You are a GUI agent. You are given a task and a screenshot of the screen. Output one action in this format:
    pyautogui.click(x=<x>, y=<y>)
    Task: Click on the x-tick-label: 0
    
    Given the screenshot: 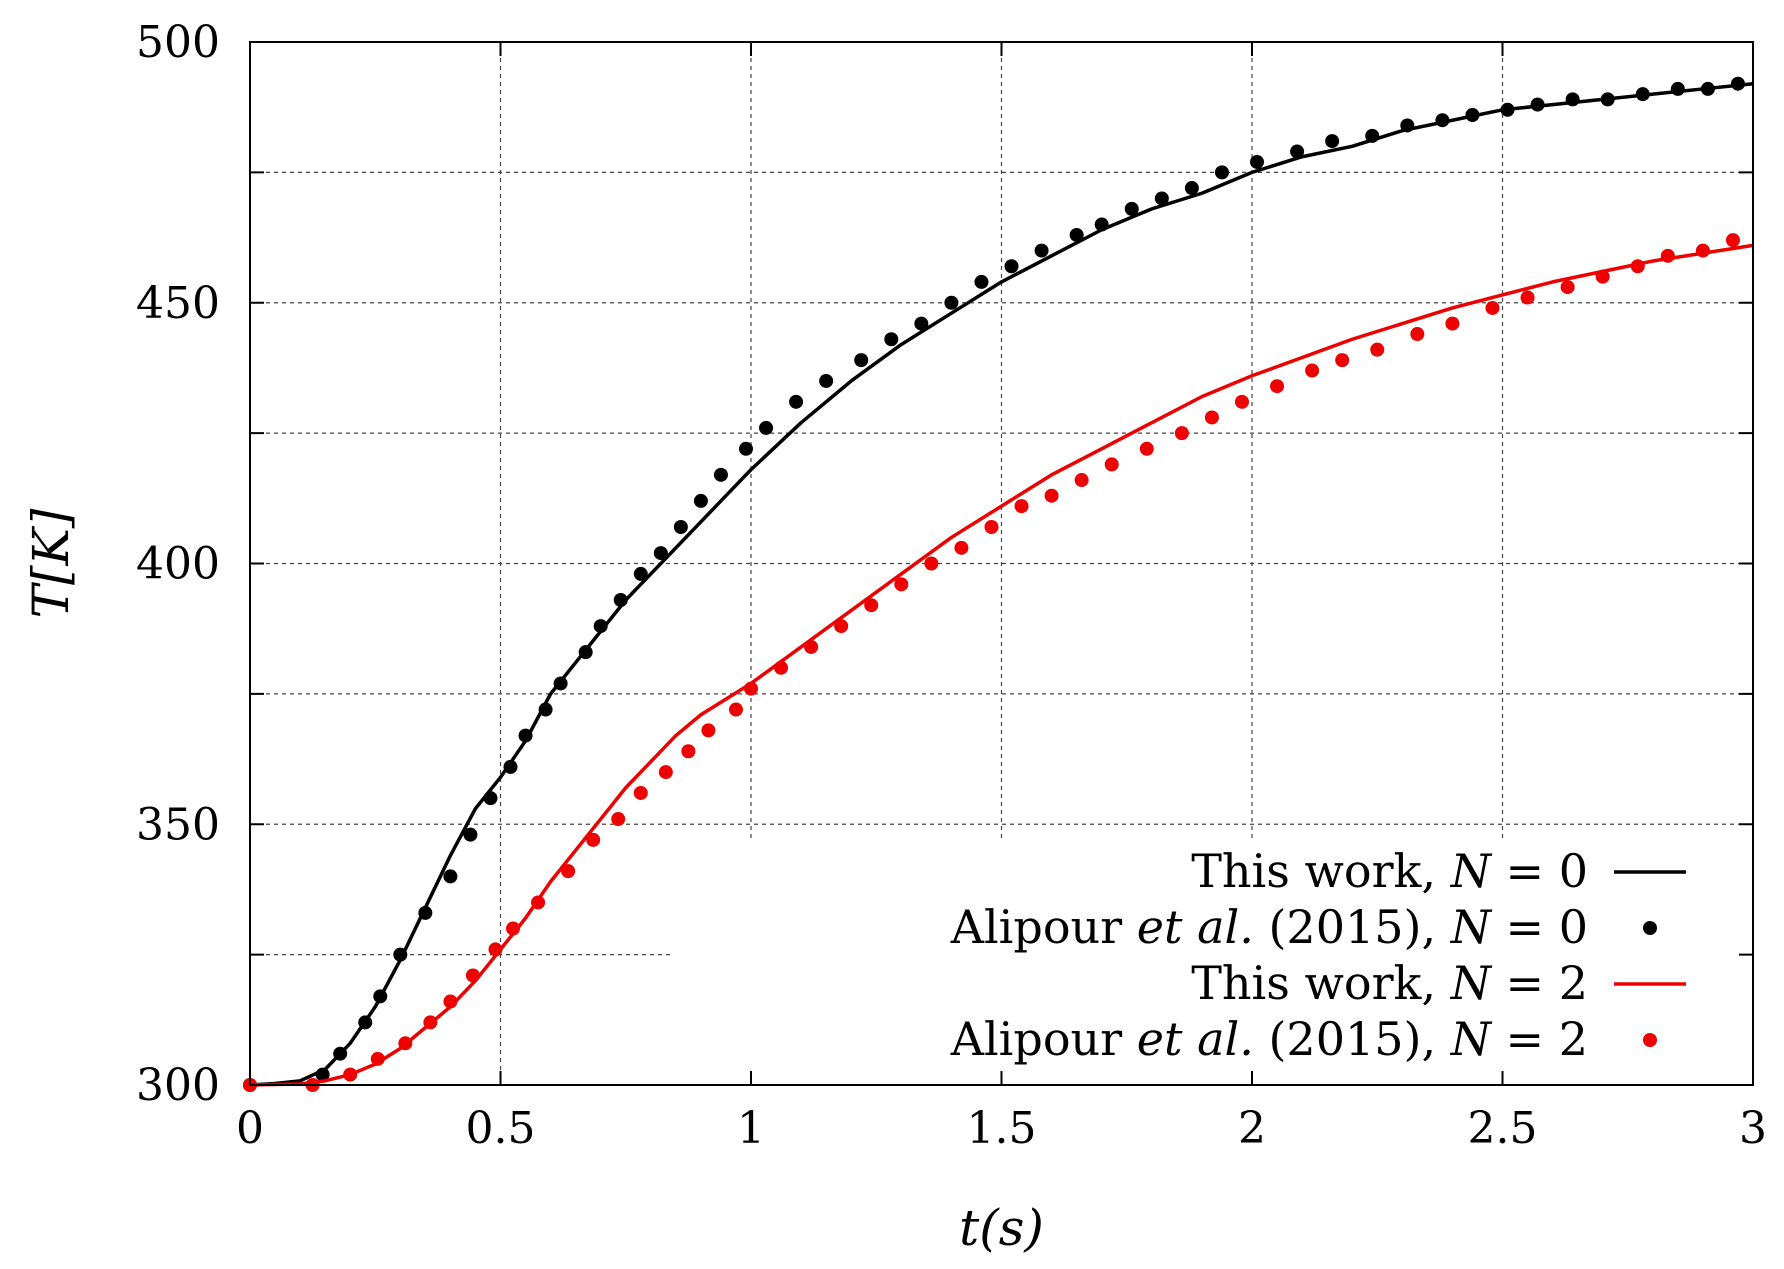 What is the action you would take?
    pyautogui.click(x=250, y=1128)
    